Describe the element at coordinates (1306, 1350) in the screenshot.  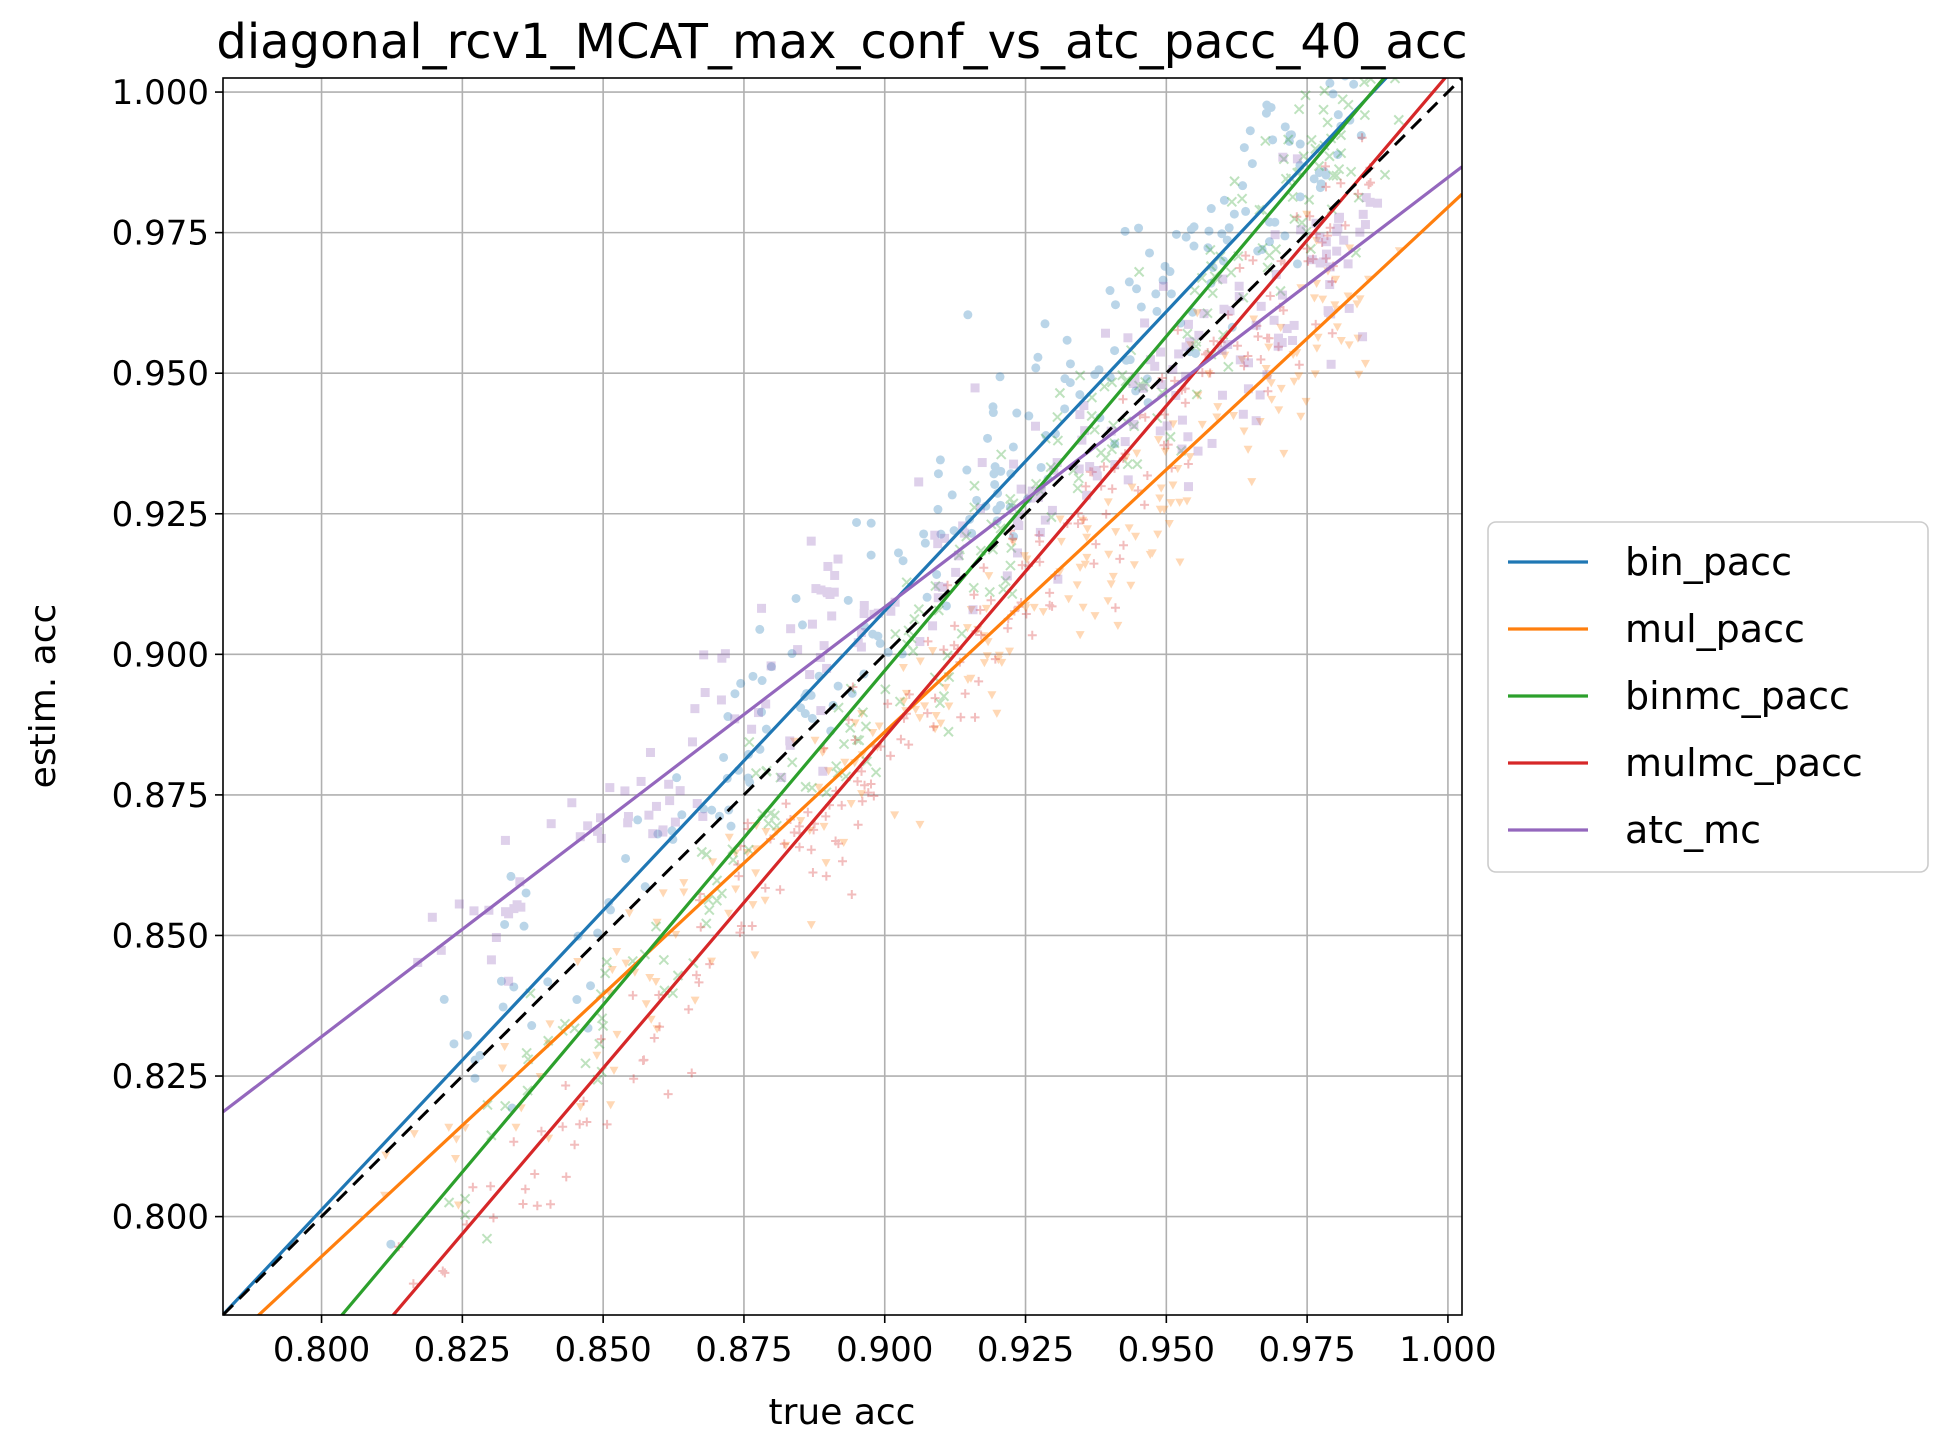
I see `x-tick-label: 0.975` at that location.